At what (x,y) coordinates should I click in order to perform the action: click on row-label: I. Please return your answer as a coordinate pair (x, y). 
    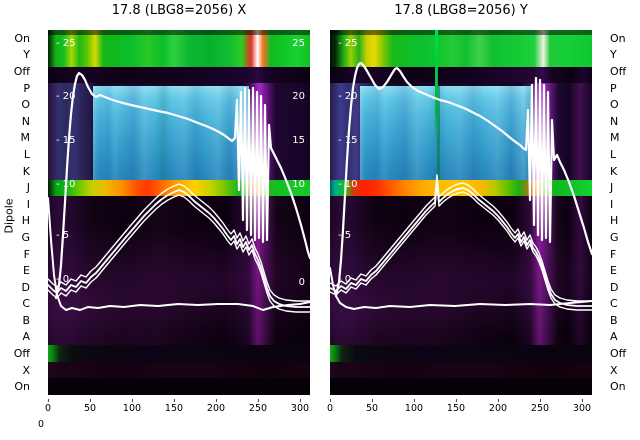
    Looking at the image, I should click on (612, 204).